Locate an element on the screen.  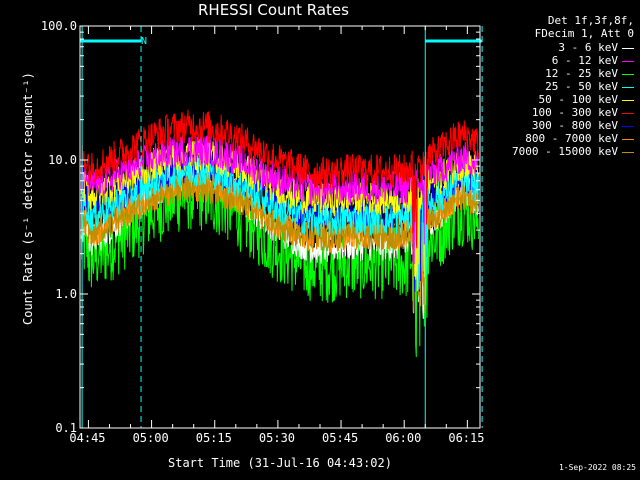
legend-entry: 12 - 25 keV is located at coordinates (589, 73).